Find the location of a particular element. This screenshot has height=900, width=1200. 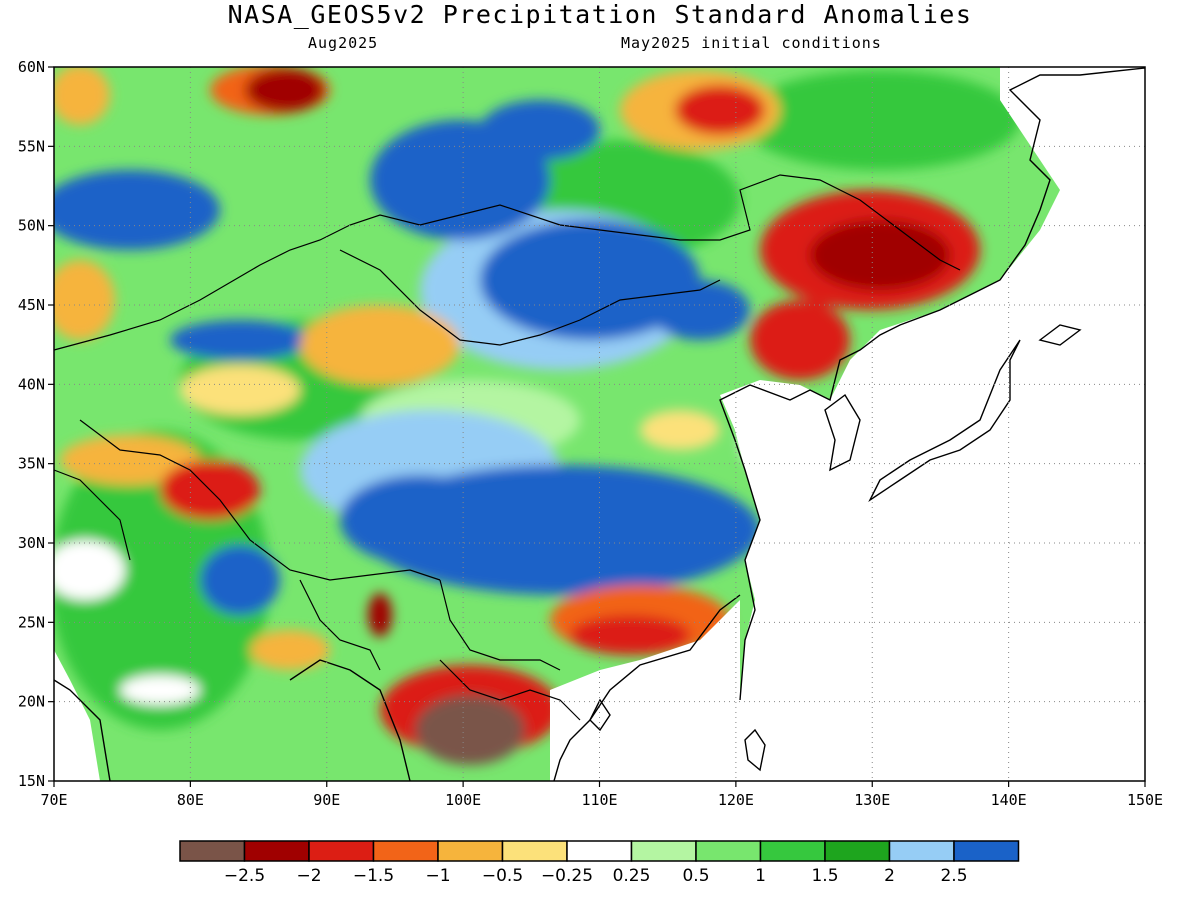

lat-tick-label: 60N is located at coordinates (31, 67).